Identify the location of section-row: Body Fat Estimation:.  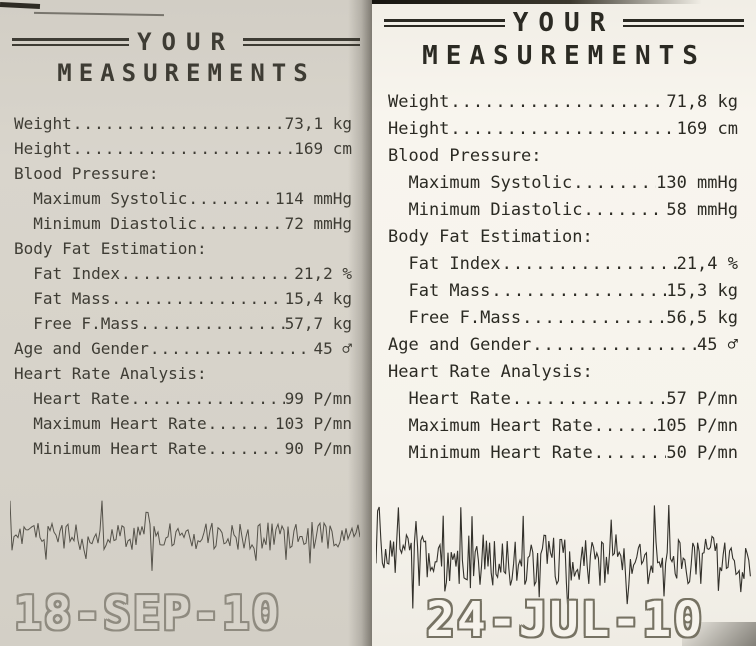
(563, 237).